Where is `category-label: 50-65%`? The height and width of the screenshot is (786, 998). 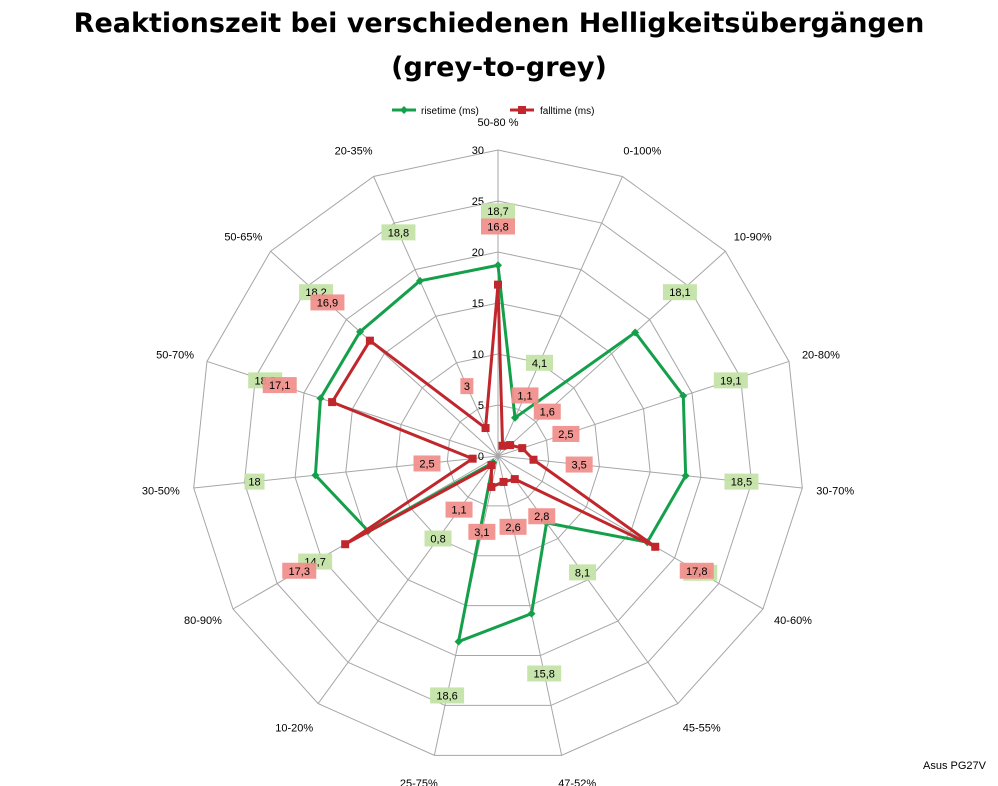
category-label: 50-65% is located at coordinates (243, 238).